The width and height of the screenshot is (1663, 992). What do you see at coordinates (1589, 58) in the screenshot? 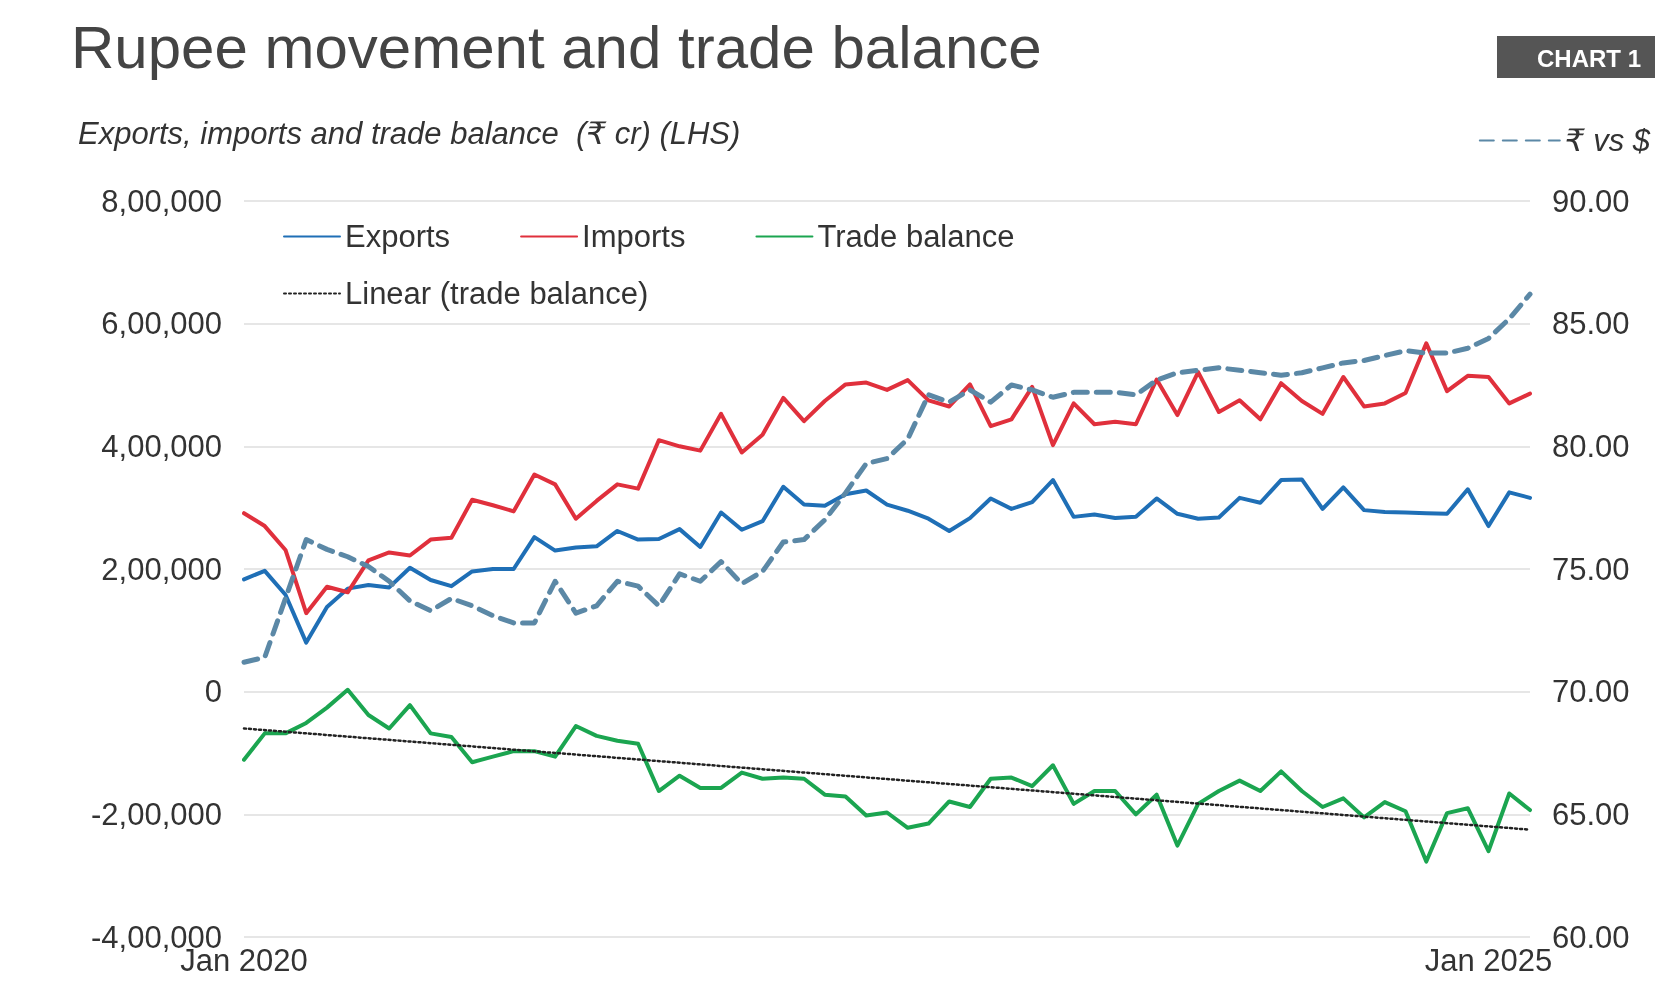
I see `caption: CHART 1` at bounding box center [1589, 58].